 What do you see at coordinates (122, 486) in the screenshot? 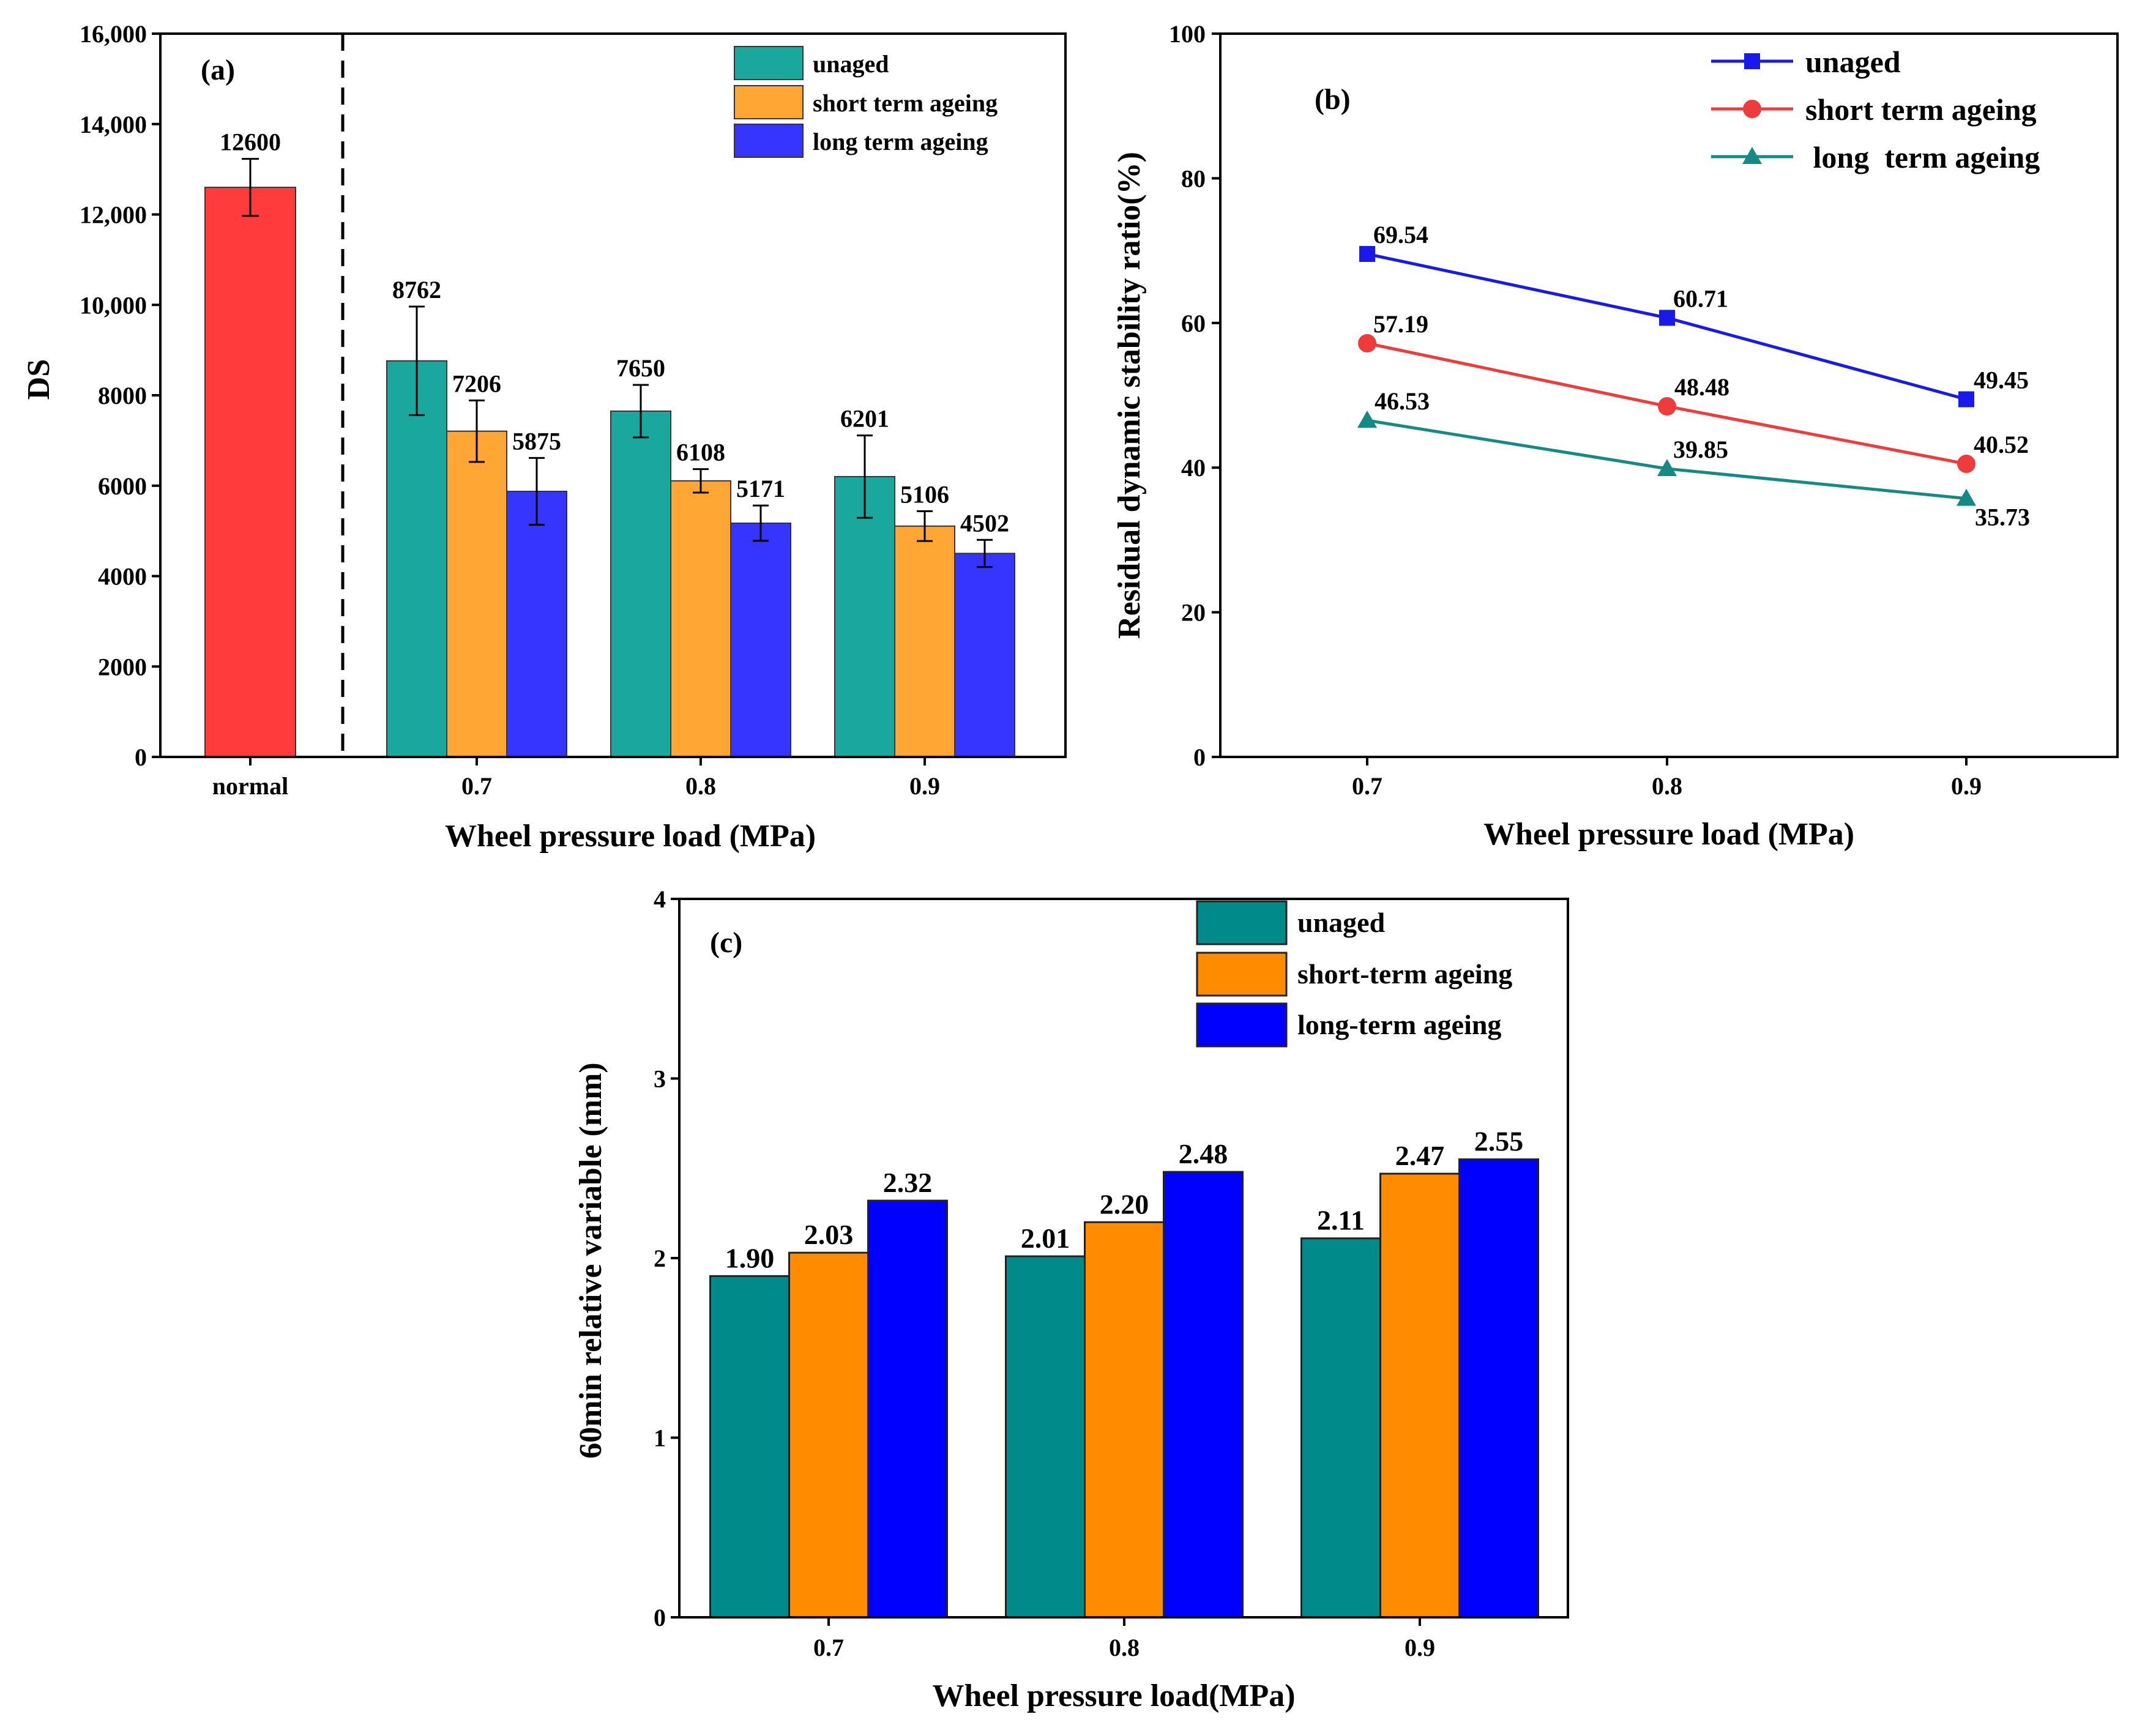
I see `y-tick-label: 6000` at bounding box center [122, 486].